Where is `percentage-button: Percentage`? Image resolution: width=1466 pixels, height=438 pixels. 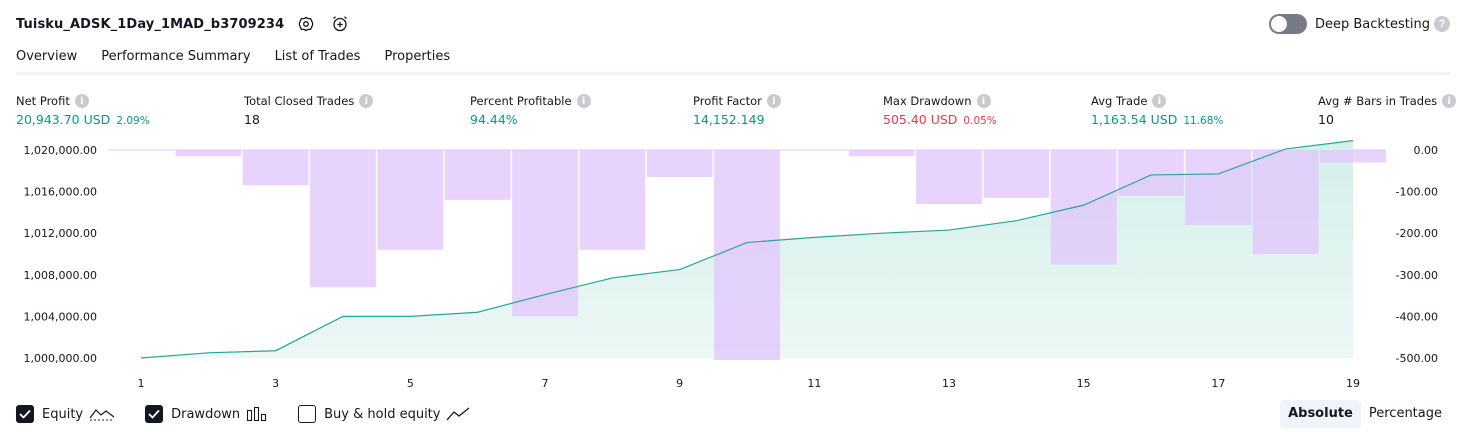 percentage-button: Percentage is located at coordinates (1405, 413).